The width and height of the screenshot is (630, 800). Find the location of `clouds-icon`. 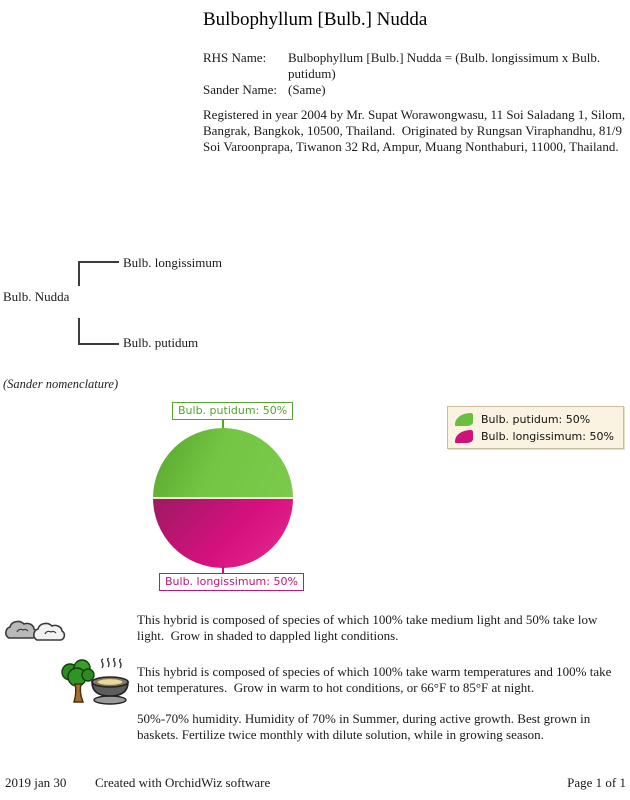

clouds-icon is located at coordinates (35, 632).